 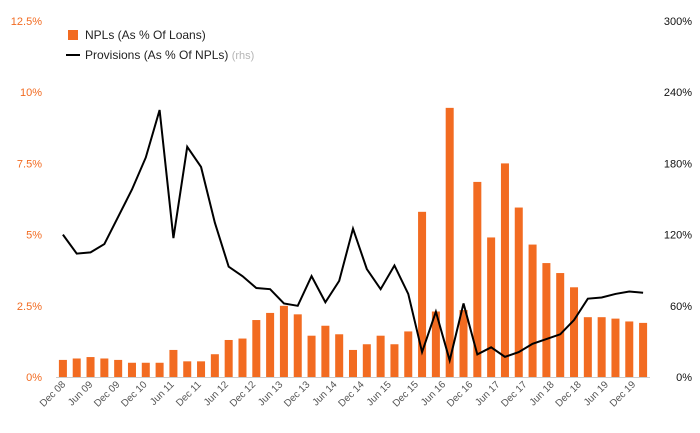 What do you see at coordinates (596, 393) in the screenshot?
I see `x-tick-label: Jun 19` at bounding box center [596, 393].